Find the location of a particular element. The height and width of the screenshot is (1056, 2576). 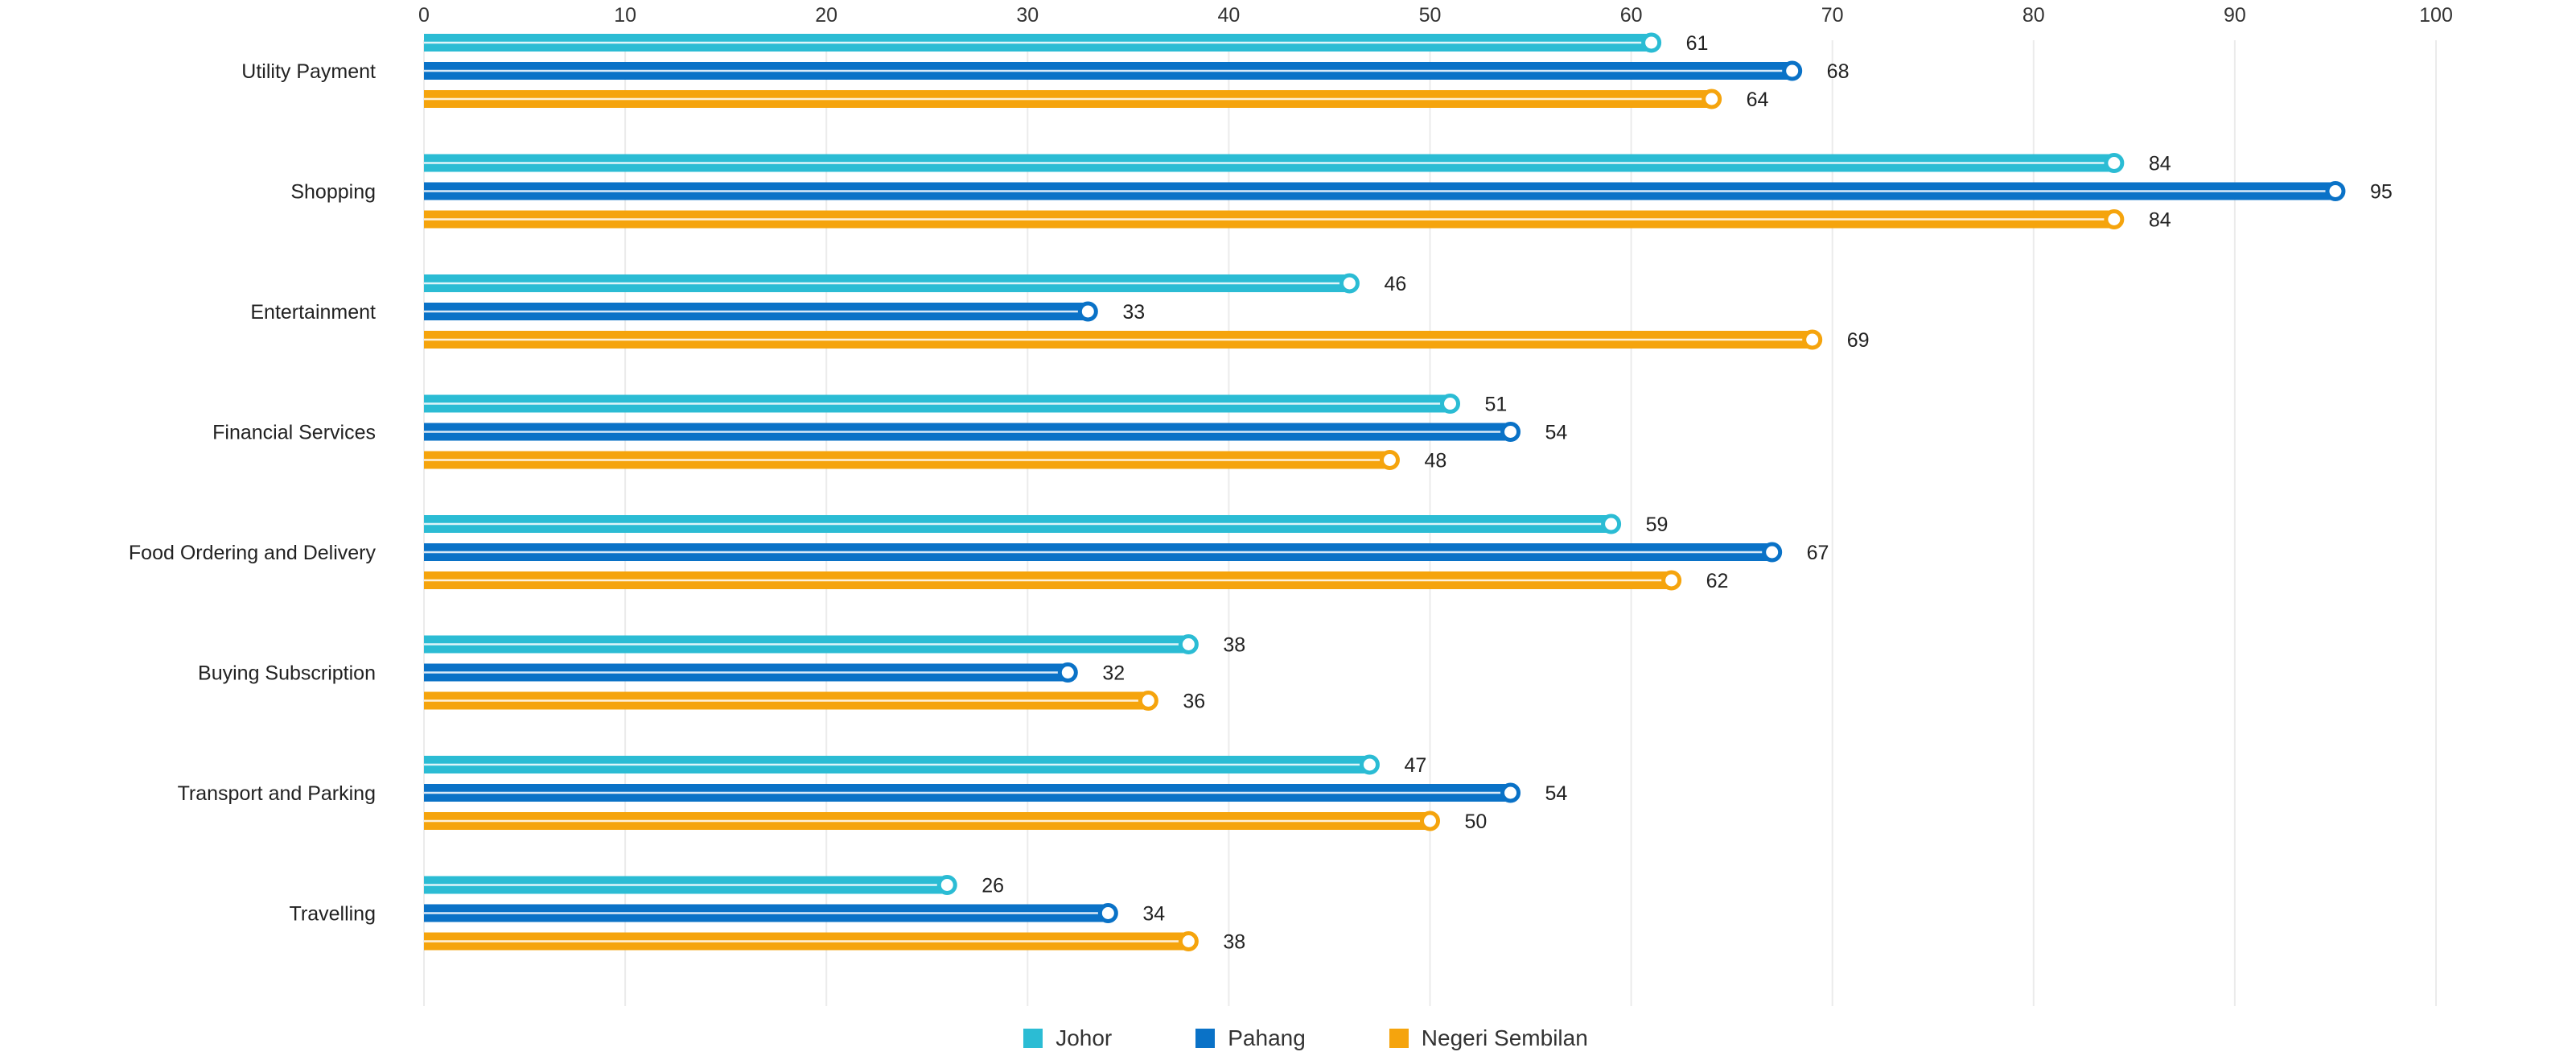

data-label: 67 is located at coordinates (1818, 553).